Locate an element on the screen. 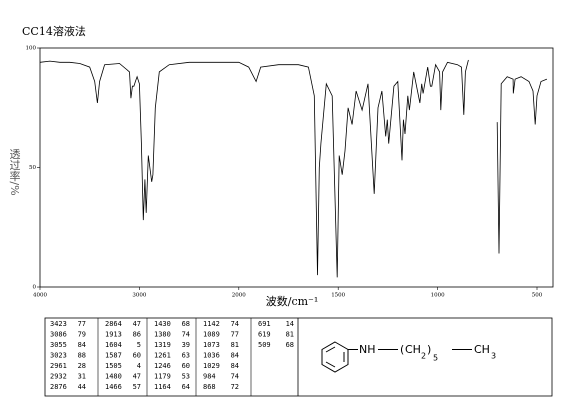 Image resolution: width=570 pixels, height=402 pixels. peak-transmittance: 4 is located at coordinates (139, 366).